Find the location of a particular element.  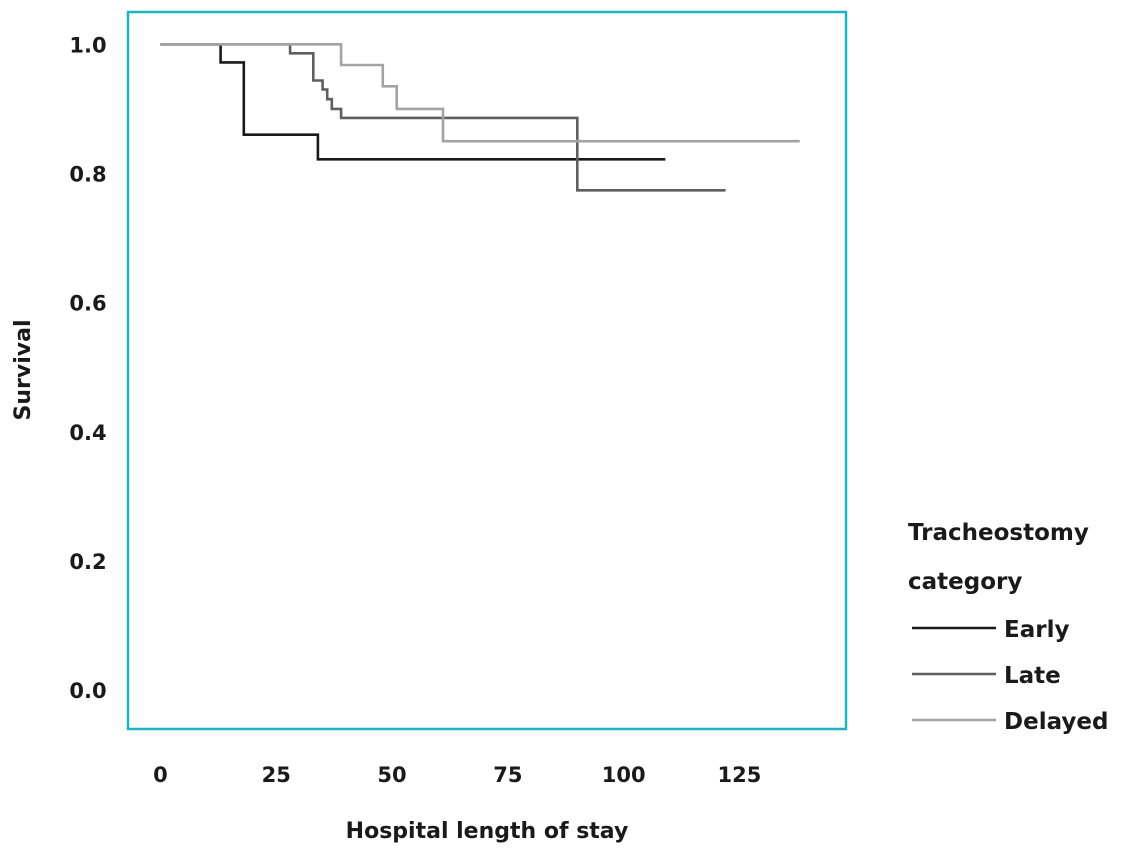

survival-curves is located at coordinates (480, 117).